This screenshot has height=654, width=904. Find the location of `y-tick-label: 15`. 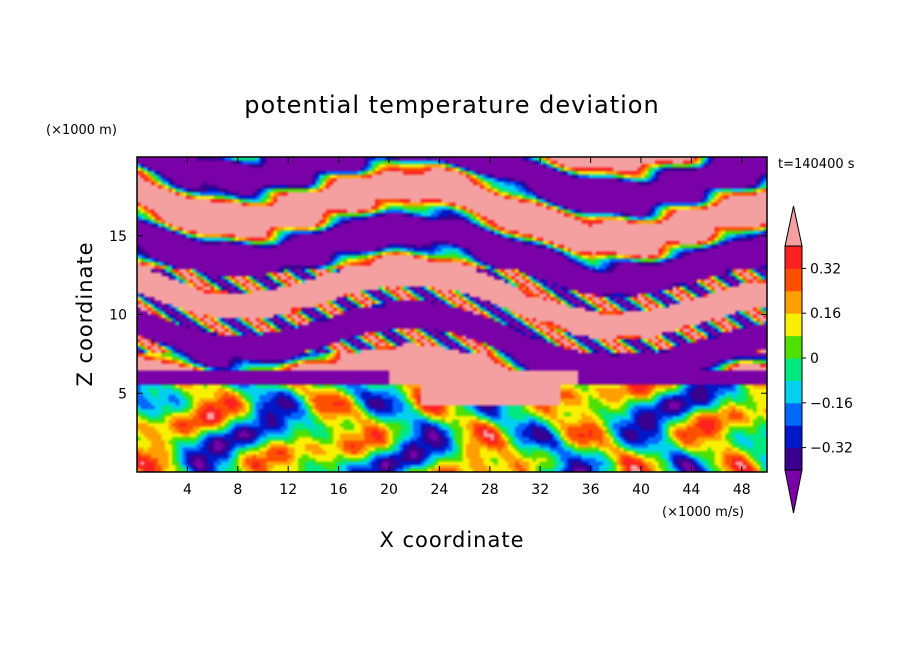

y-tick-label: 15 is located at coordinates (118, 237).